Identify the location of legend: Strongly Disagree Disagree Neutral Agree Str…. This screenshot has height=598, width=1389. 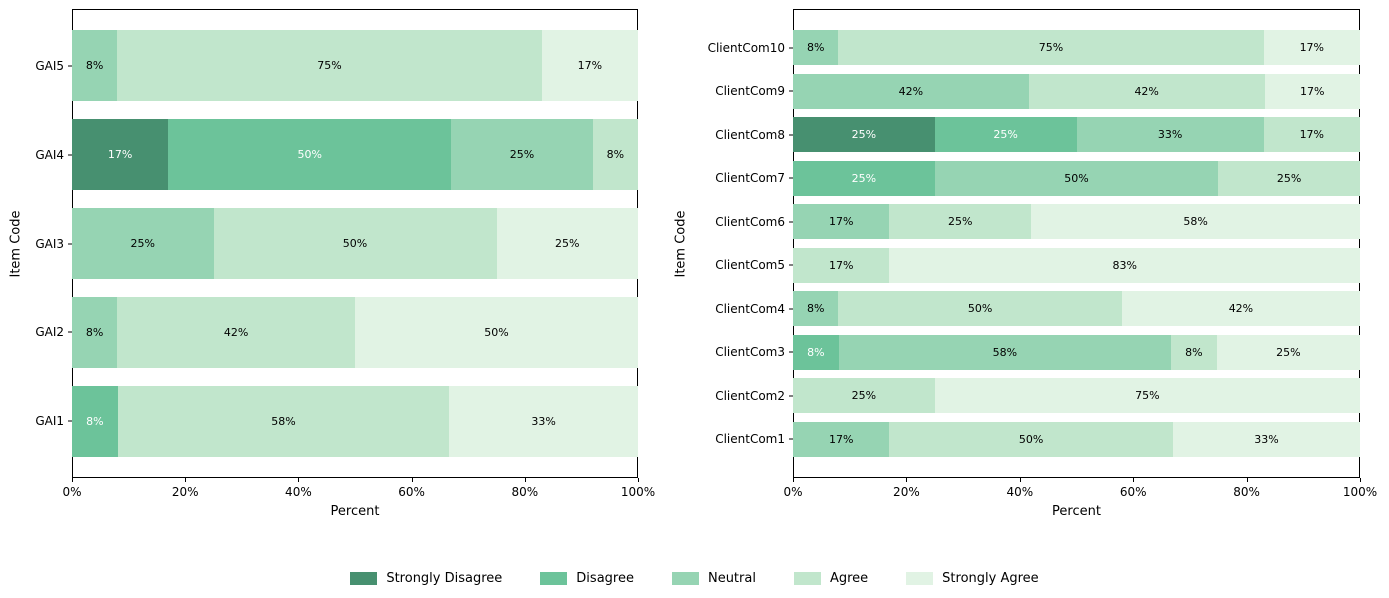
(694, 578).